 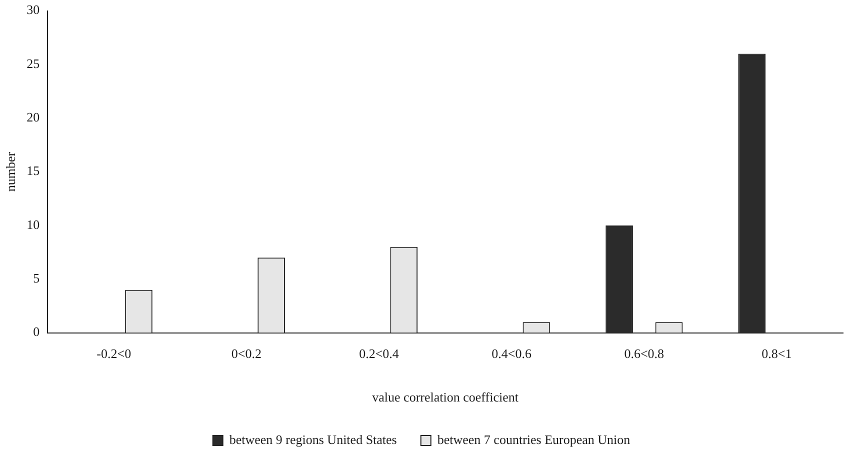 I want to click on x-tick-label: 0.6<0.8, so click(x=644, y=354).